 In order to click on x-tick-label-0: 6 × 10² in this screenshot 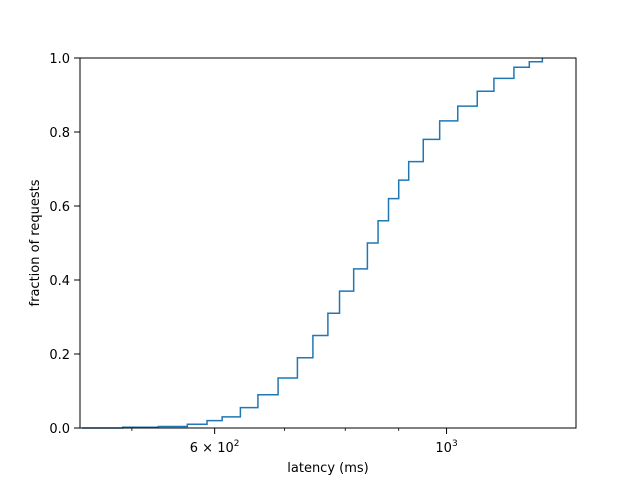, I will do `click(215, 447)`.